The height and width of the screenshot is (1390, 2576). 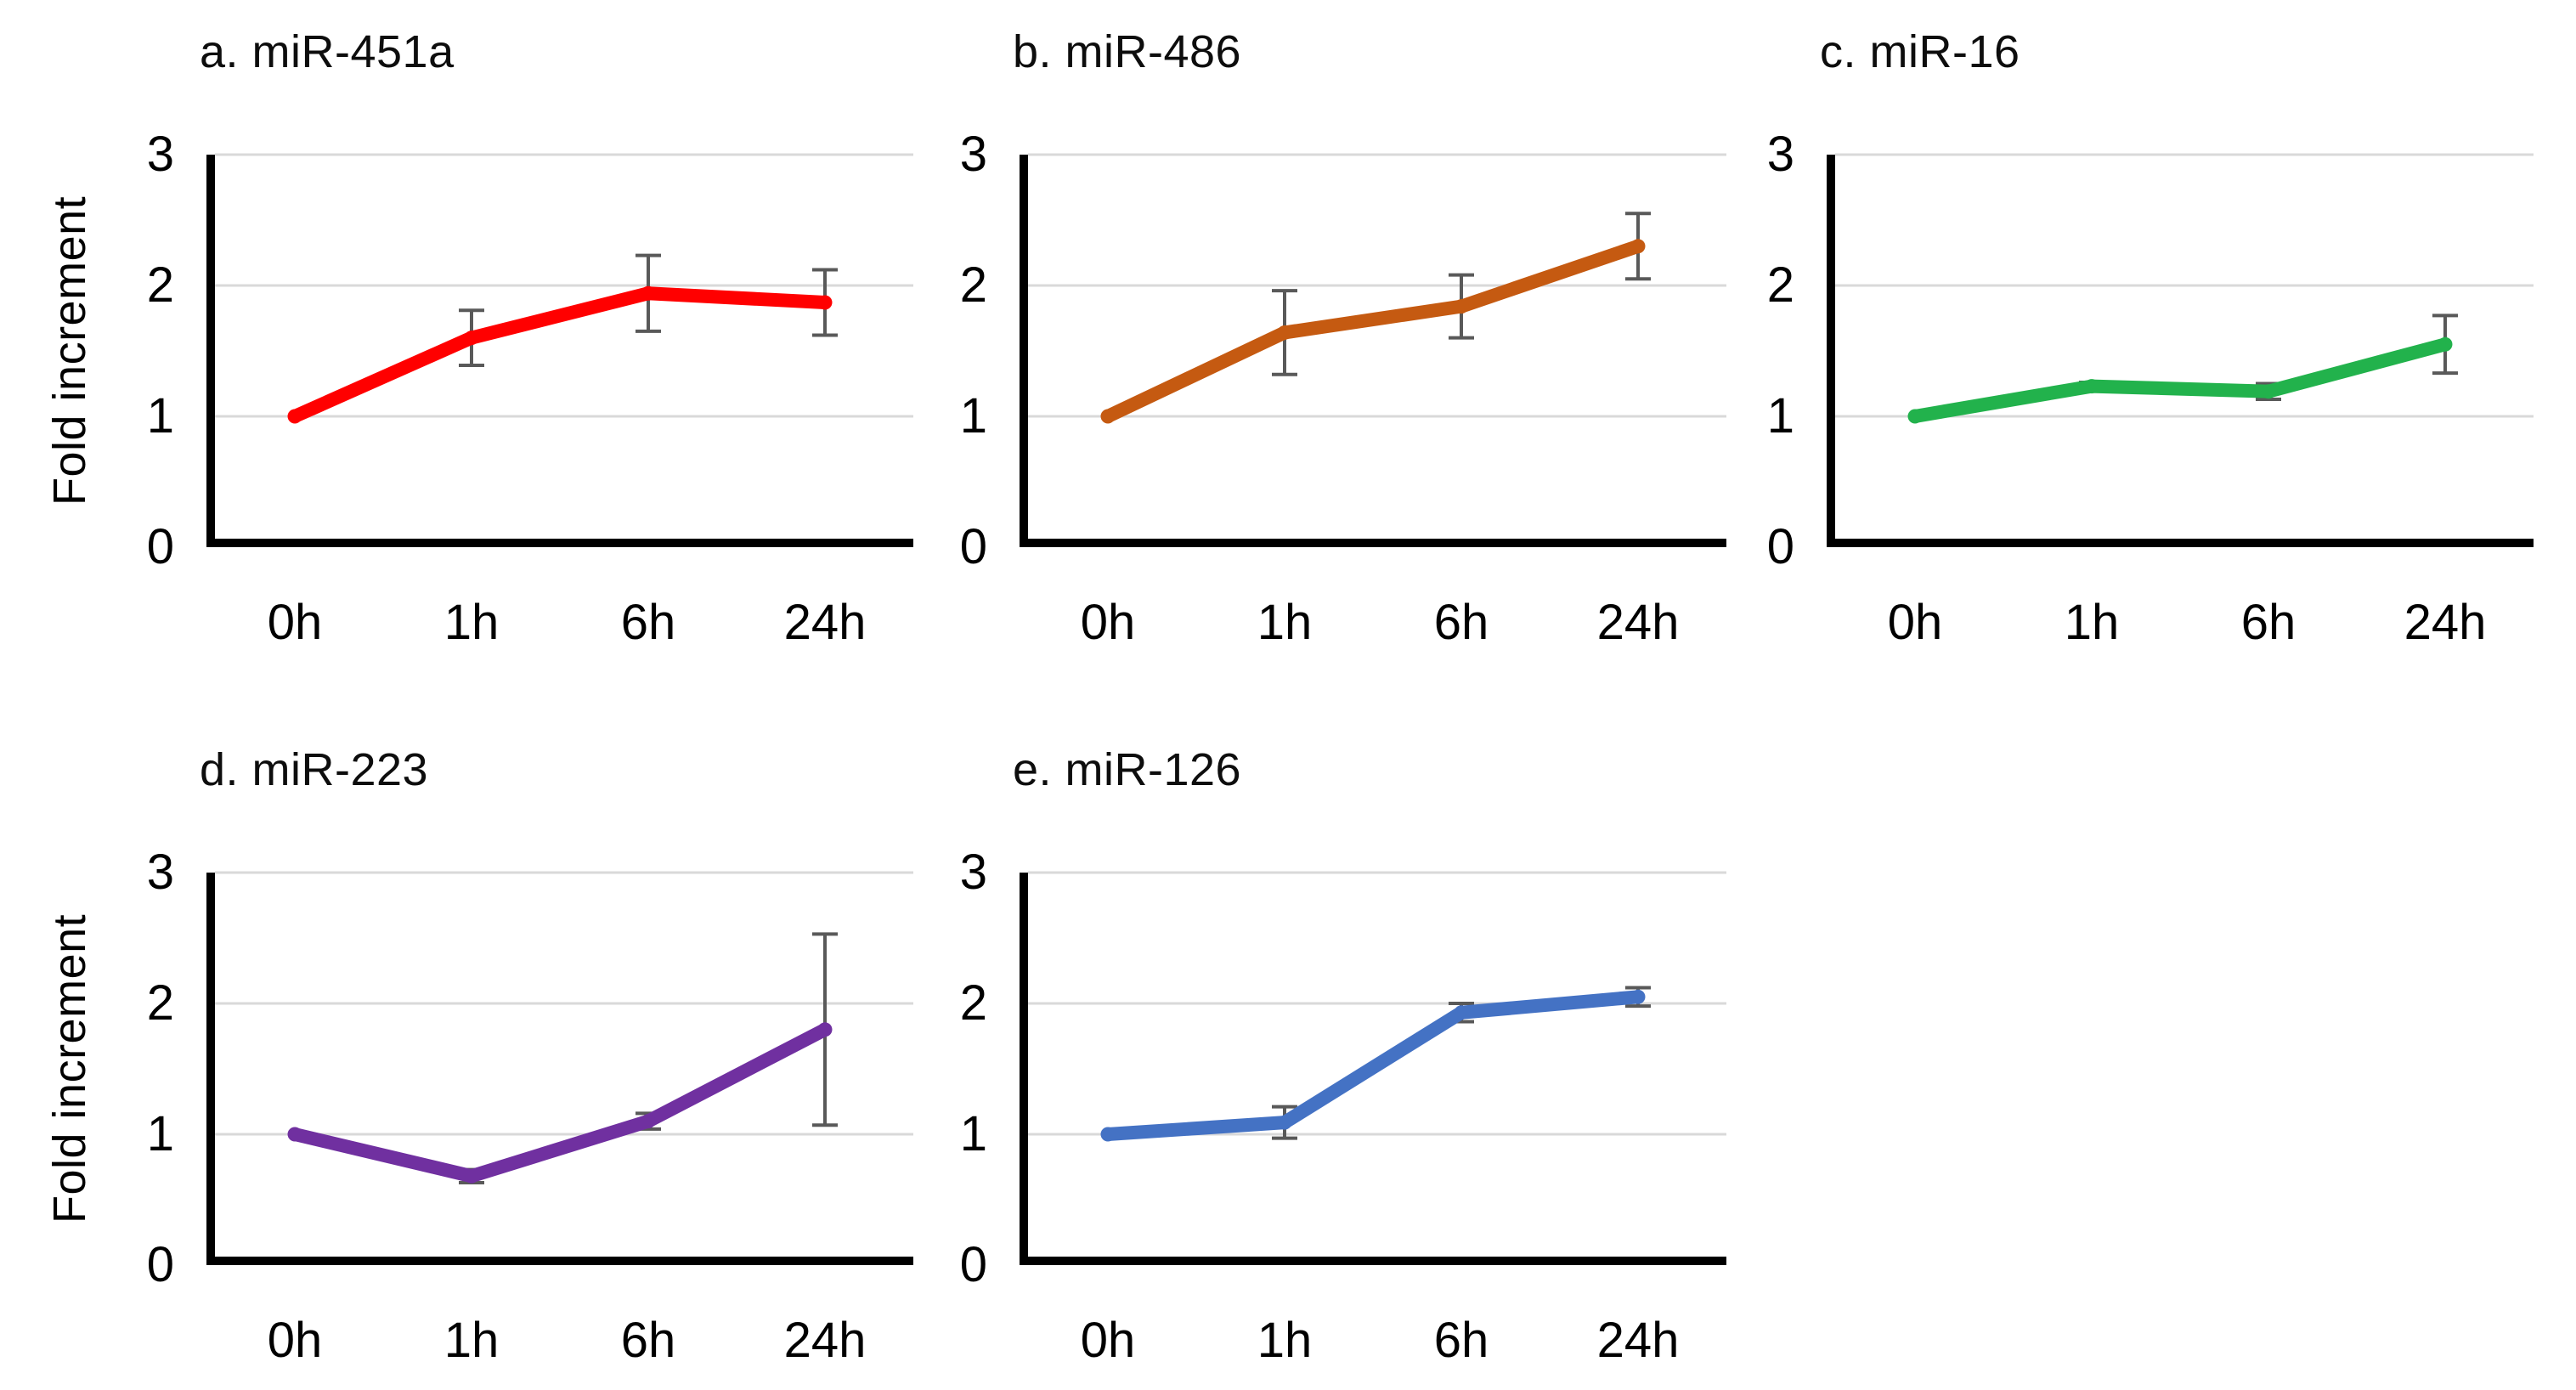 I want to click on chart-title: e. miR-126, so click(x=1128, y=769).